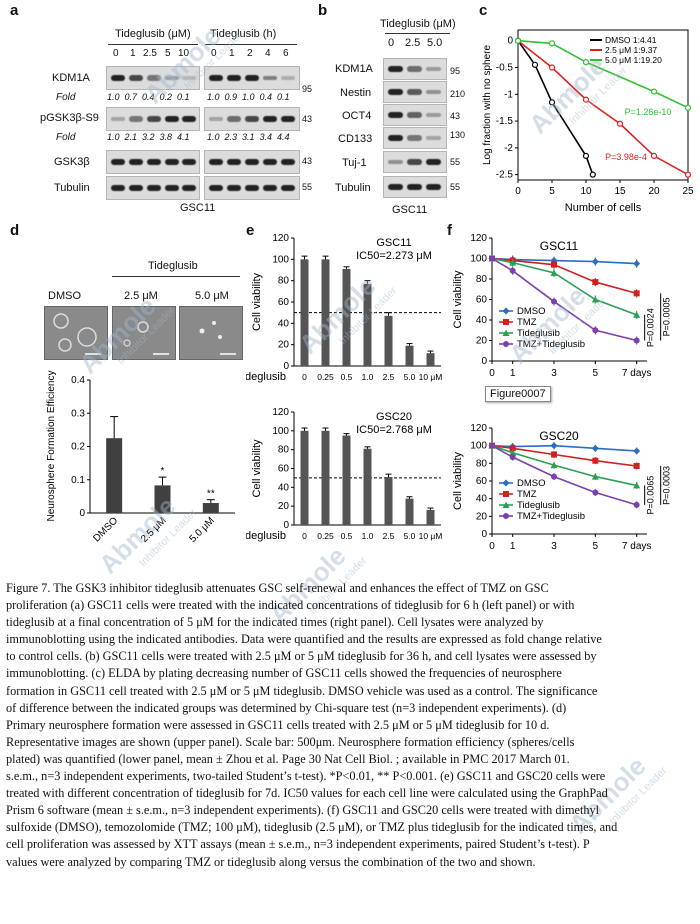 The width and height of the screenshot is (700, 924). What do you see at coordinates (527, 494) in the screenshot?
I see `legend-entry: TMZ` at bounding box center [527, 494].